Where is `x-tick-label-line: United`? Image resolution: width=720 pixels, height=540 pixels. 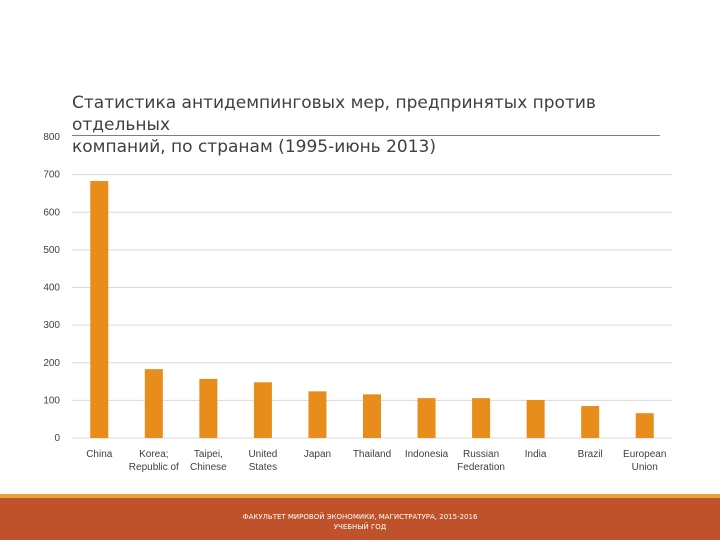
x-tick-label-line: United is located at coordinates (262, 454).